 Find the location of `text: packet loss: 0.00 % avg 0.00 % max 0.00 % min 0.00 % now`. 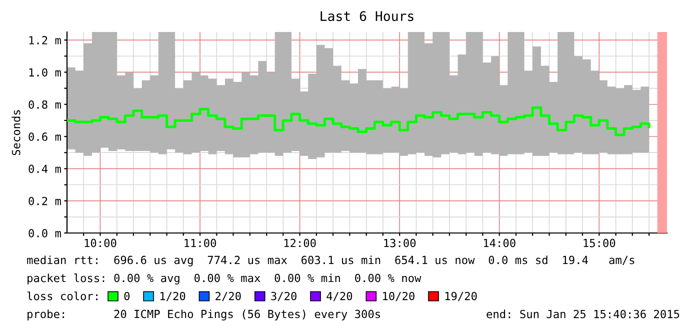

text: packet loss: 0.00 % avg 0.00 % max 0.00 % min 0.00 % now is located at coordinates (225, 279).